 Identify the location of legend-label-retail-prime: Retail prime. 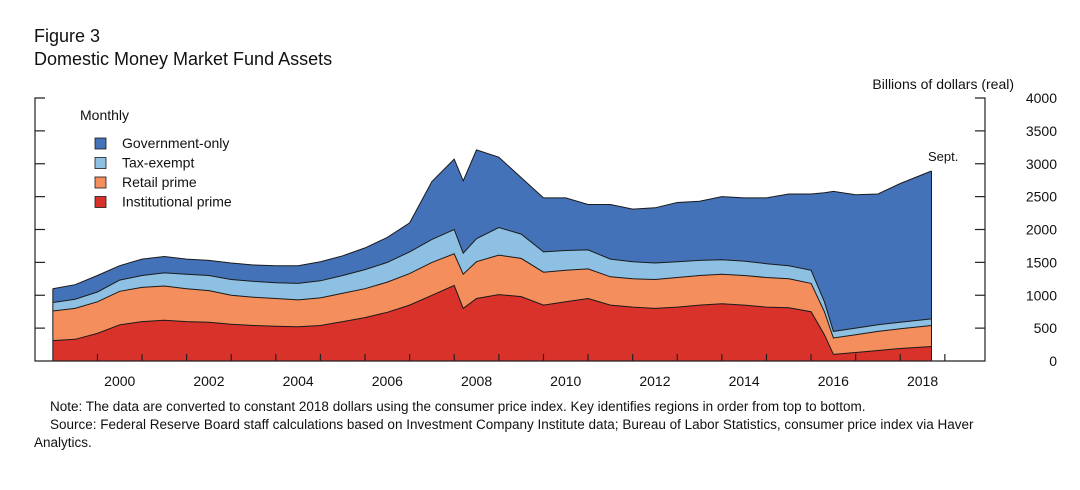
(159, 182).